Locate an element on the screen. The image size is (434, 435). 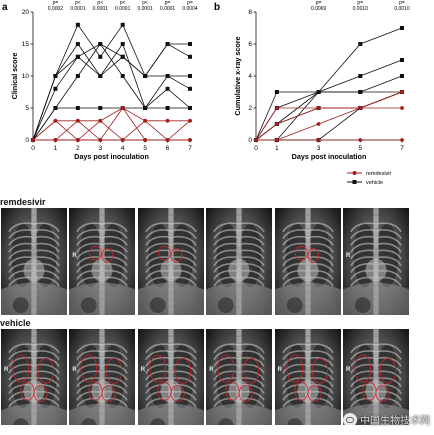
xray-panel-6: R is located at coordinates (376, 377).